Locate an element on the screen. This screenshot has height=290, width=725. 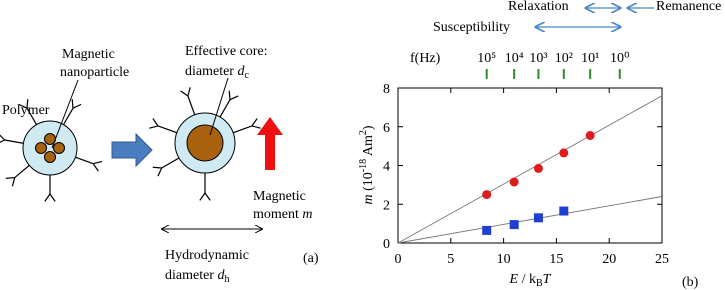
x-tick-label: 10 is located at coordinates (504, 259).